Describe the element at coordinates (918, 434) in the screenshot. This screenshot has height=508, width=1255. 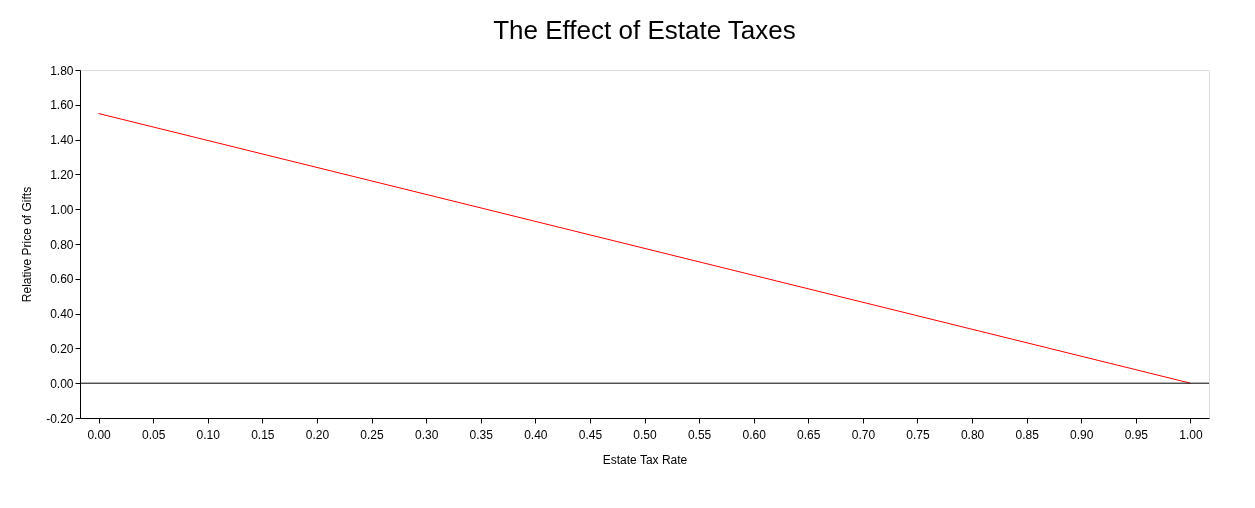
I see `x-tick-label: 0.75` at that location.